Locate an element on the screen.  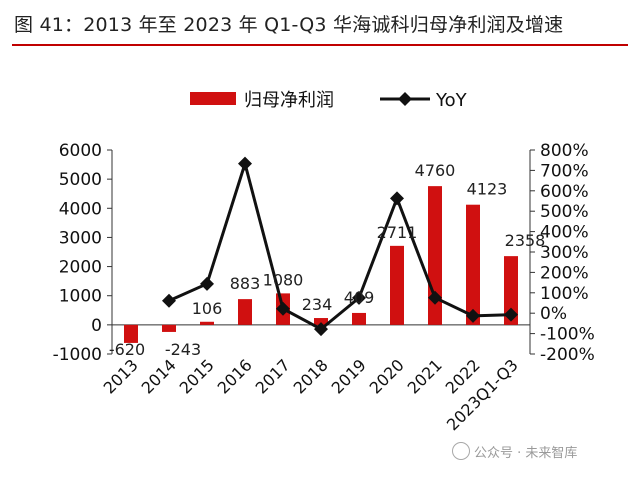
left-tick-label: 4000 is located at coordinates (80, 209).